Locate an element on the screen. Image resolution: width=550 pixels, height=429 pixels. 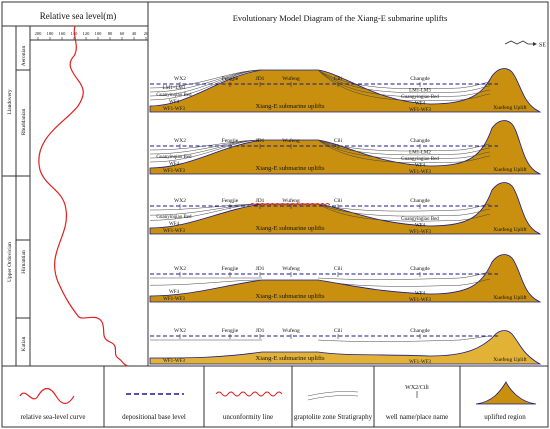
legend-graptolite-label: graptolite zone Stratigraphy is located at coordinates (333, 417).